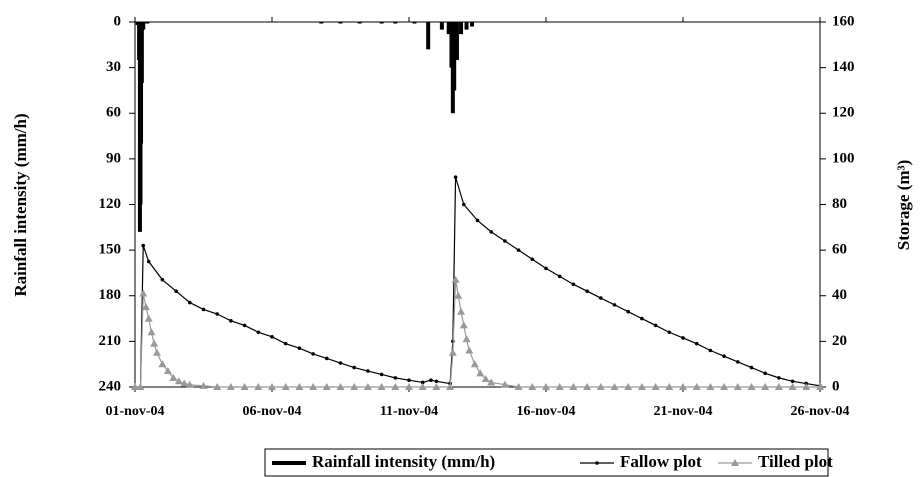 The image size is (920, 477). What do you see at coordinates (113, 113) in the screenshot?
I see `y-tick-label: 60` at bounding box center [113, 113].